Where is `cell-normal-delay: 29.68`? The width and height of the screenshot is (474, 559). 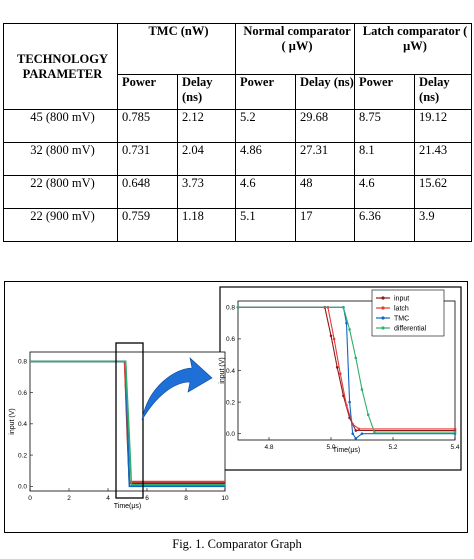 cell-normal-delay: 29.68 is located at coordinates (325, 126).